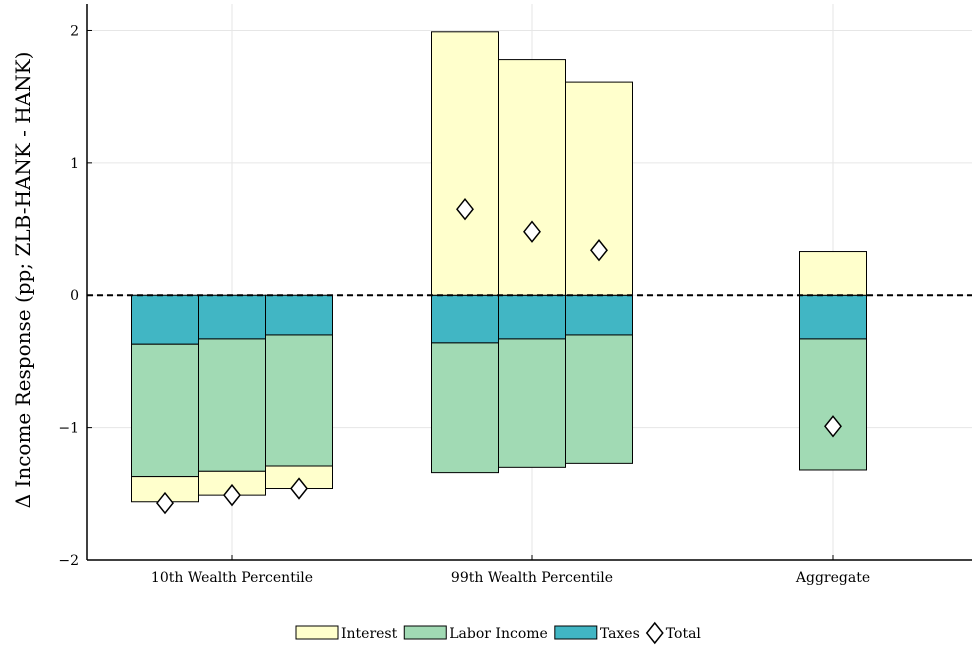 The width and height of the screenshot is (972, 650). I want to click on y-tick-label: 1, so click(74, 164).